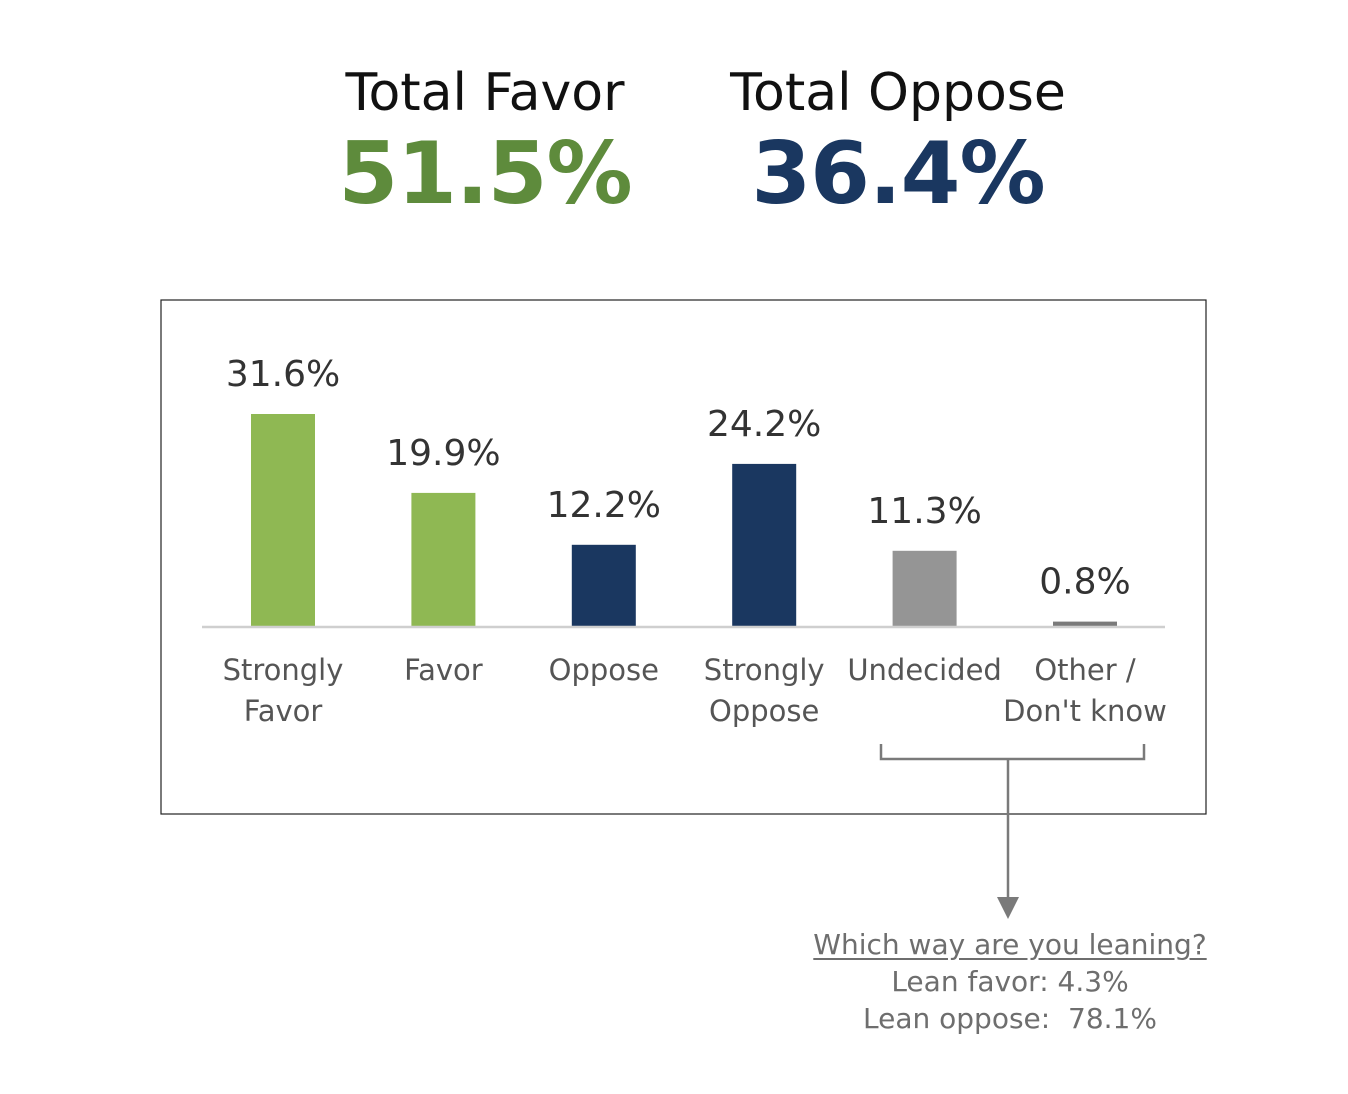  I want to click on total-oppose-summary: Total Oppose 36.4%, so click(898, 143).